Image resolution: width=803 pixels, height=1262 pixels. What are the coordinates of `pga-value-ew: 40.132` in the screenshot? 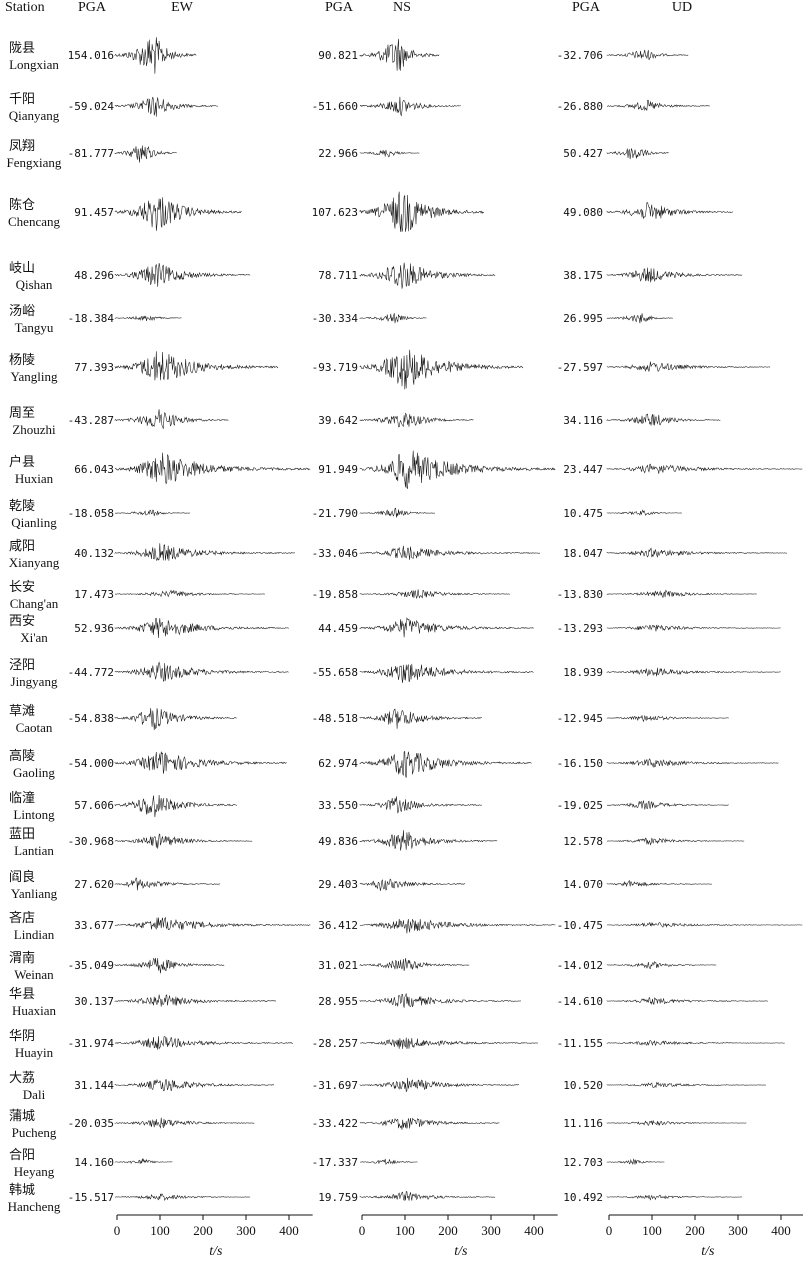 It's located at (94, 553).